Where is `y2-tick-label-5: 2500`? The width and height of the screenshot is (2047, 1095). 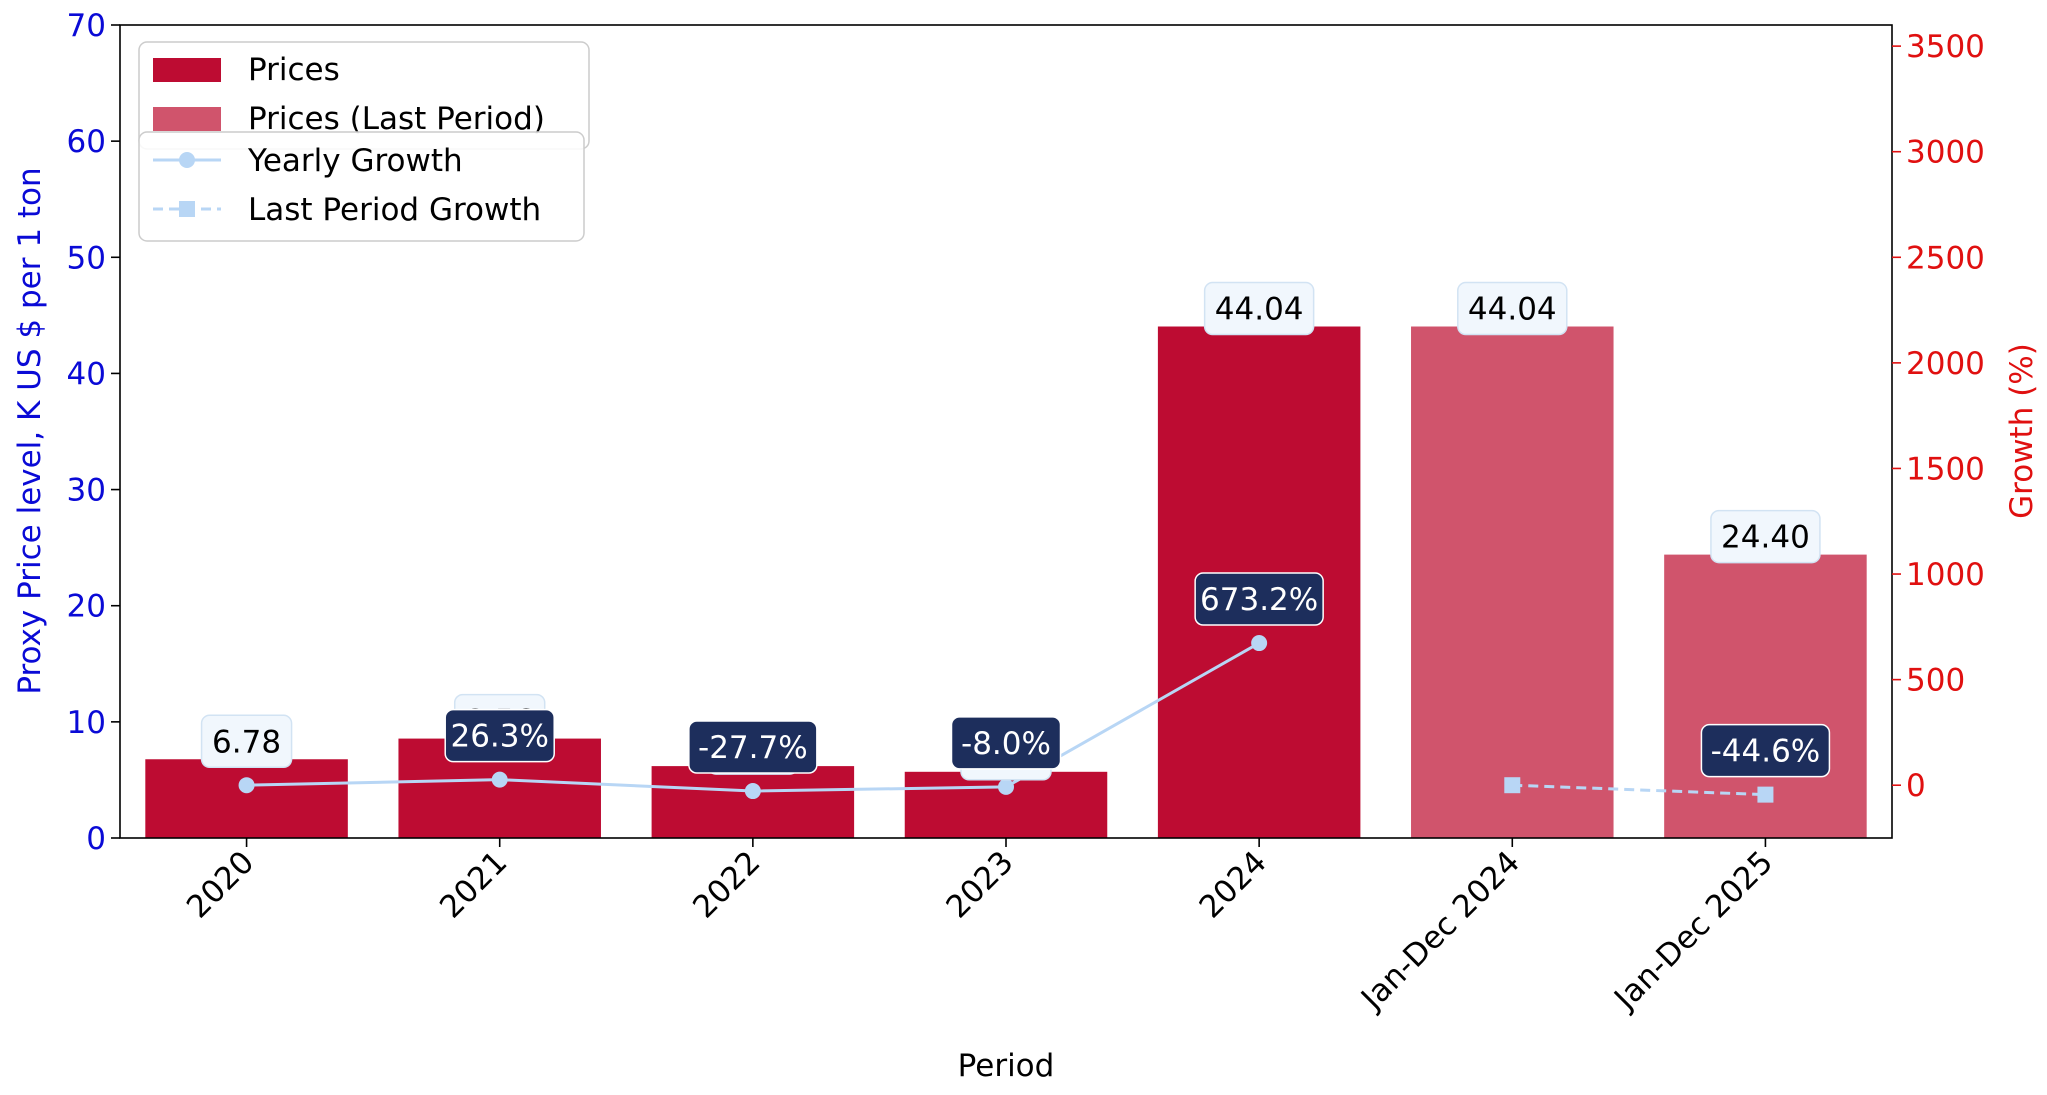 y2-tick-label-5: 2500 is located at coordinates (1945, 258).